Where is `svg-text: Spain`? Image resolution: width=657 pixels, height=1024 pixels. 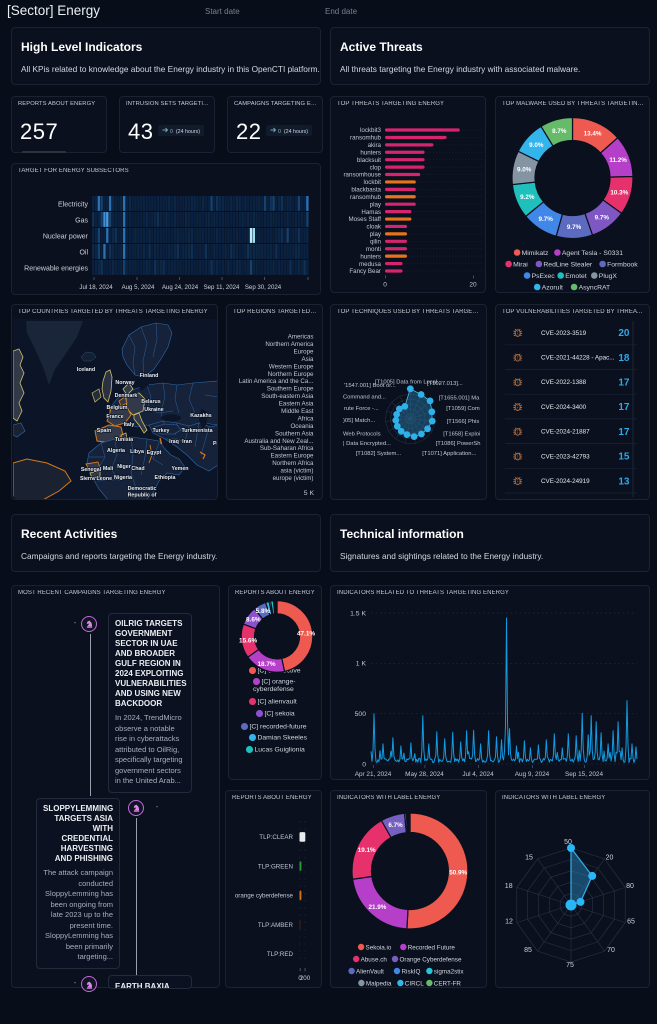 svg-text: Spain is located at coordinates (104, 431).